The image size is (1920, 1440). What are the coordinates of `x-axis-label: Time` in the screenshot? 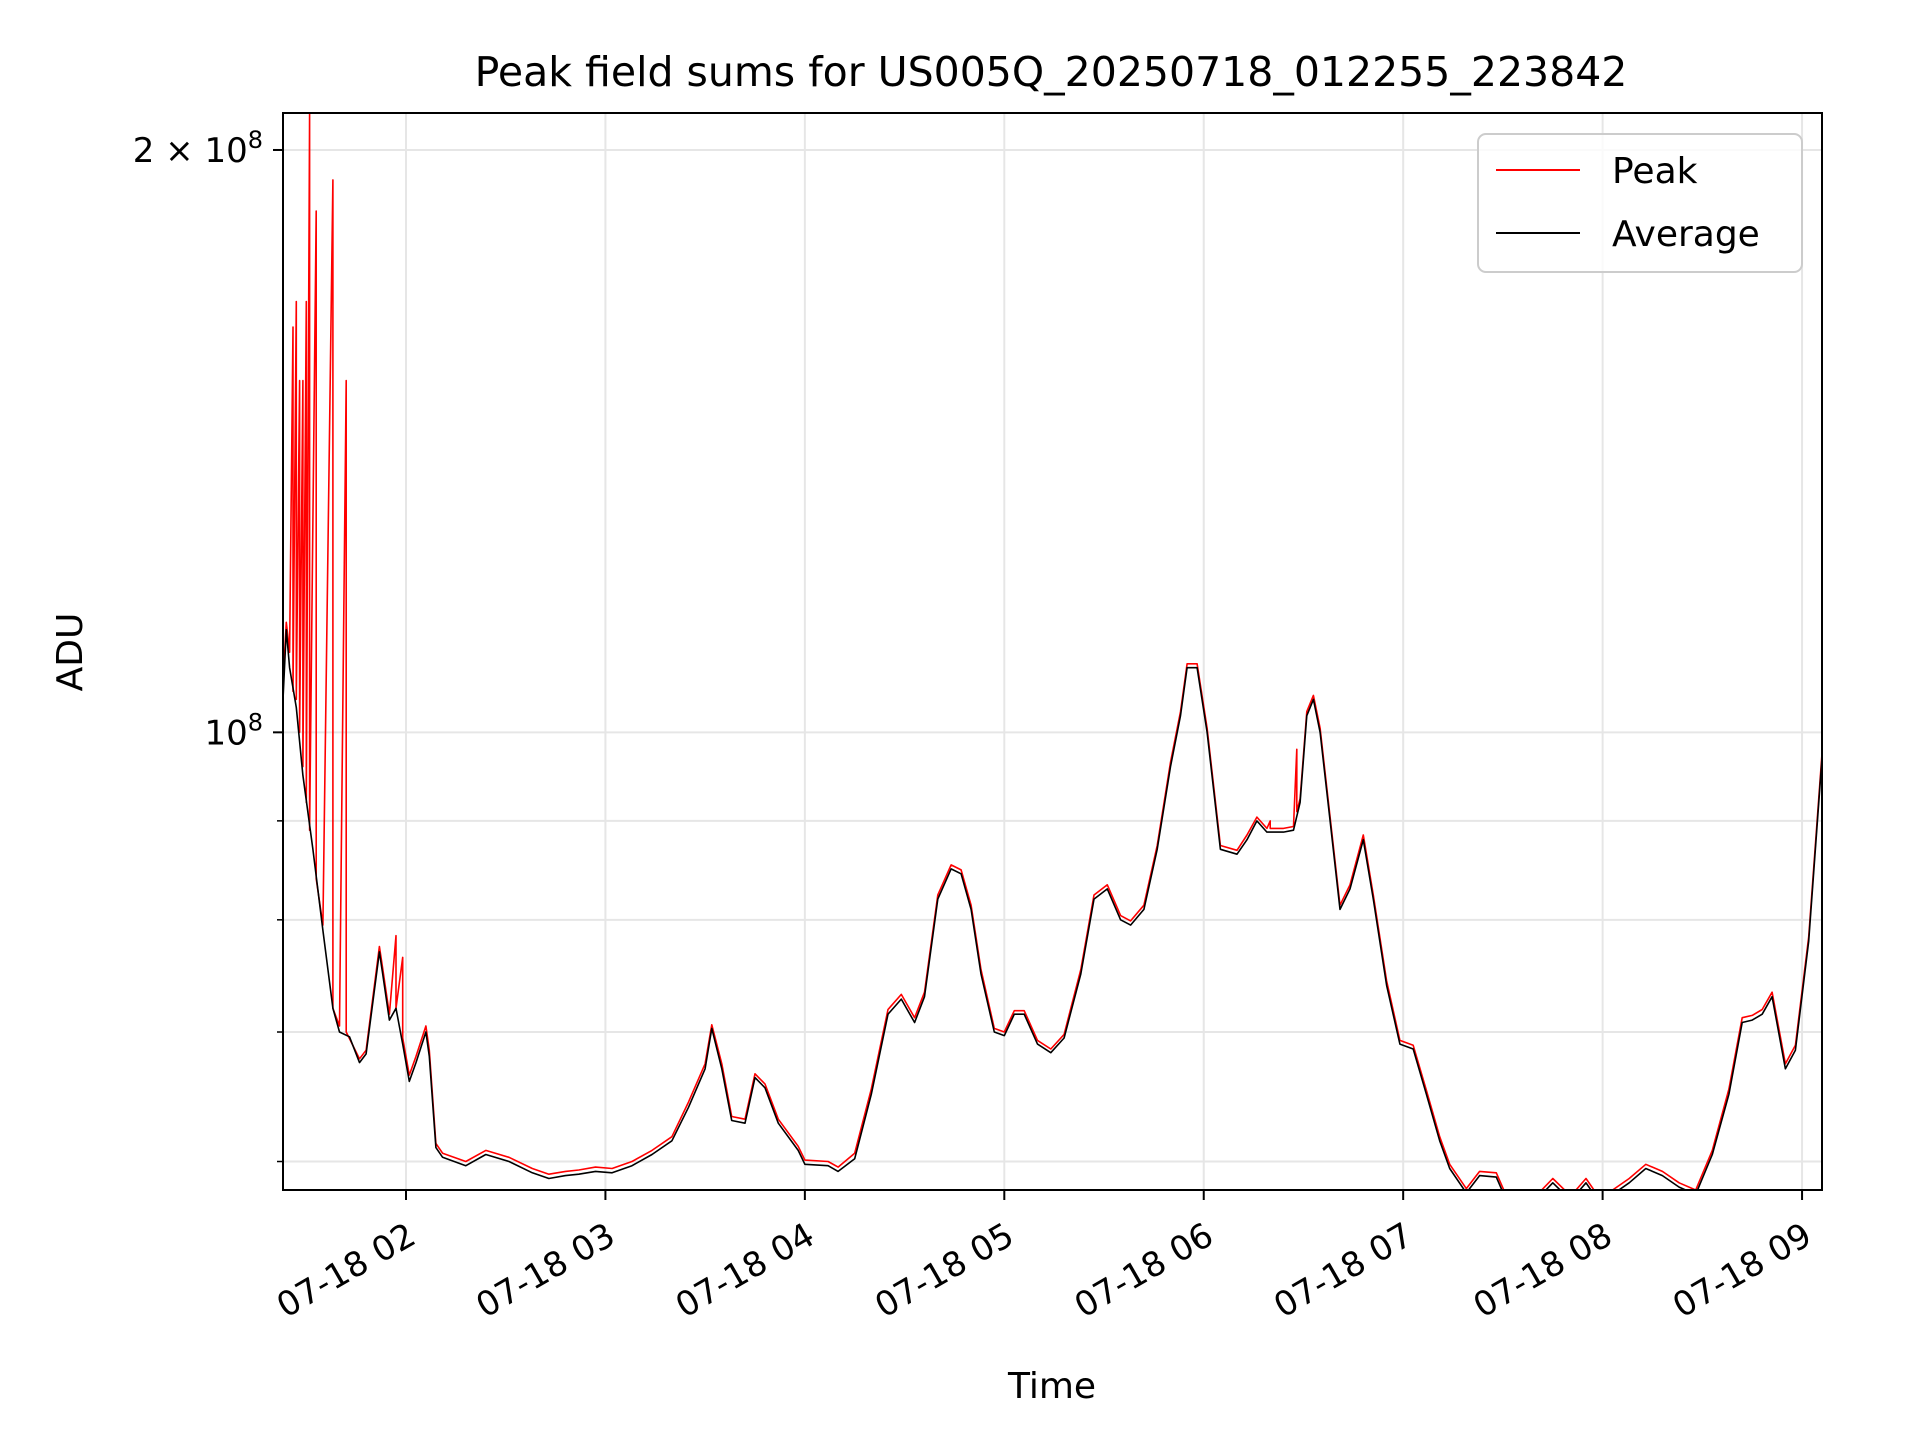 It's located at (1051, 1386).